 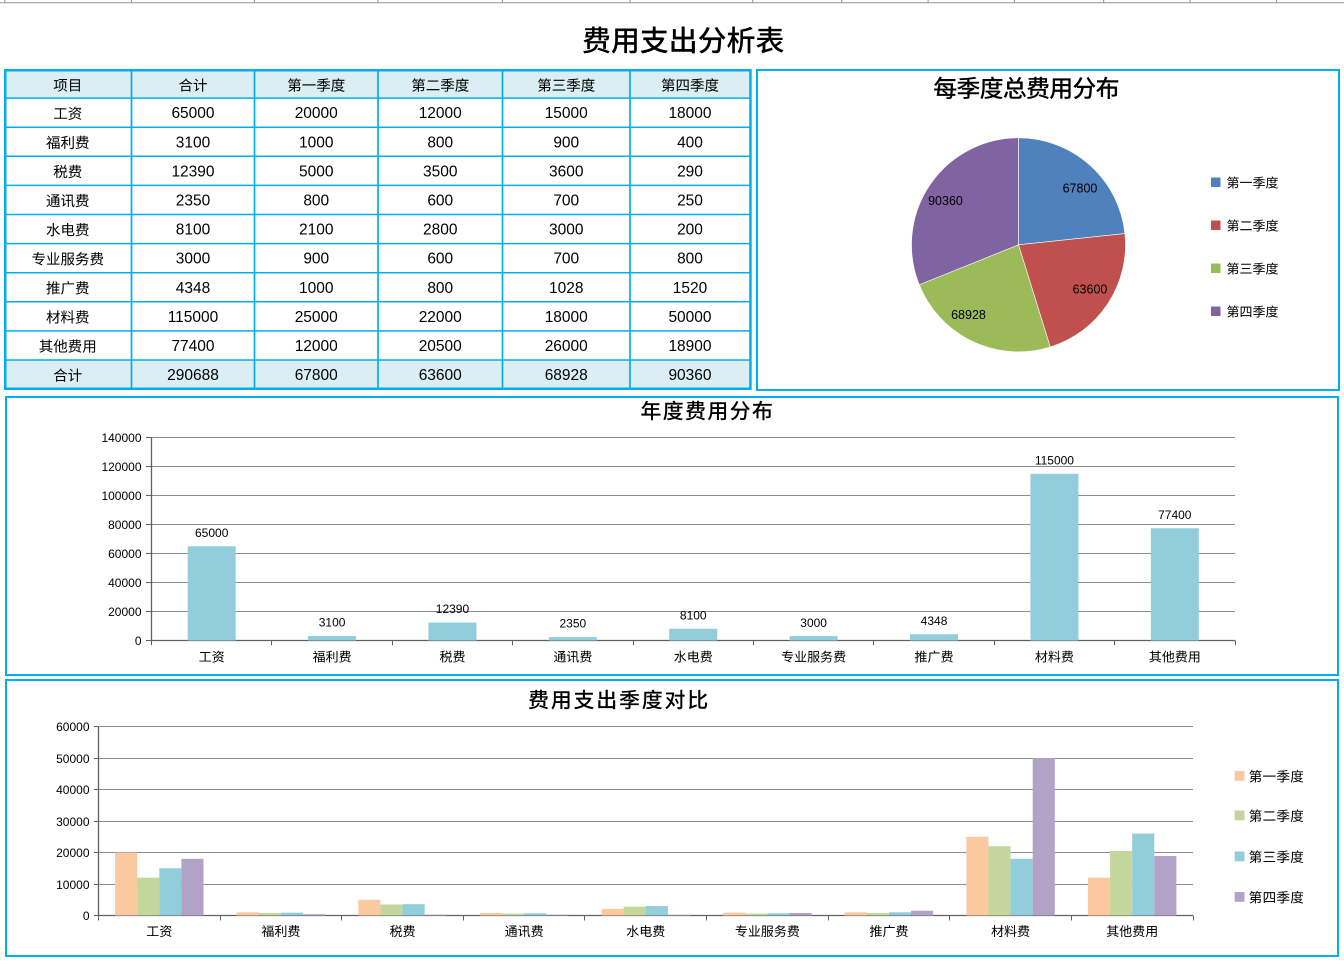 I want to click on svg-text: 120000, so click(x=121, y=467).